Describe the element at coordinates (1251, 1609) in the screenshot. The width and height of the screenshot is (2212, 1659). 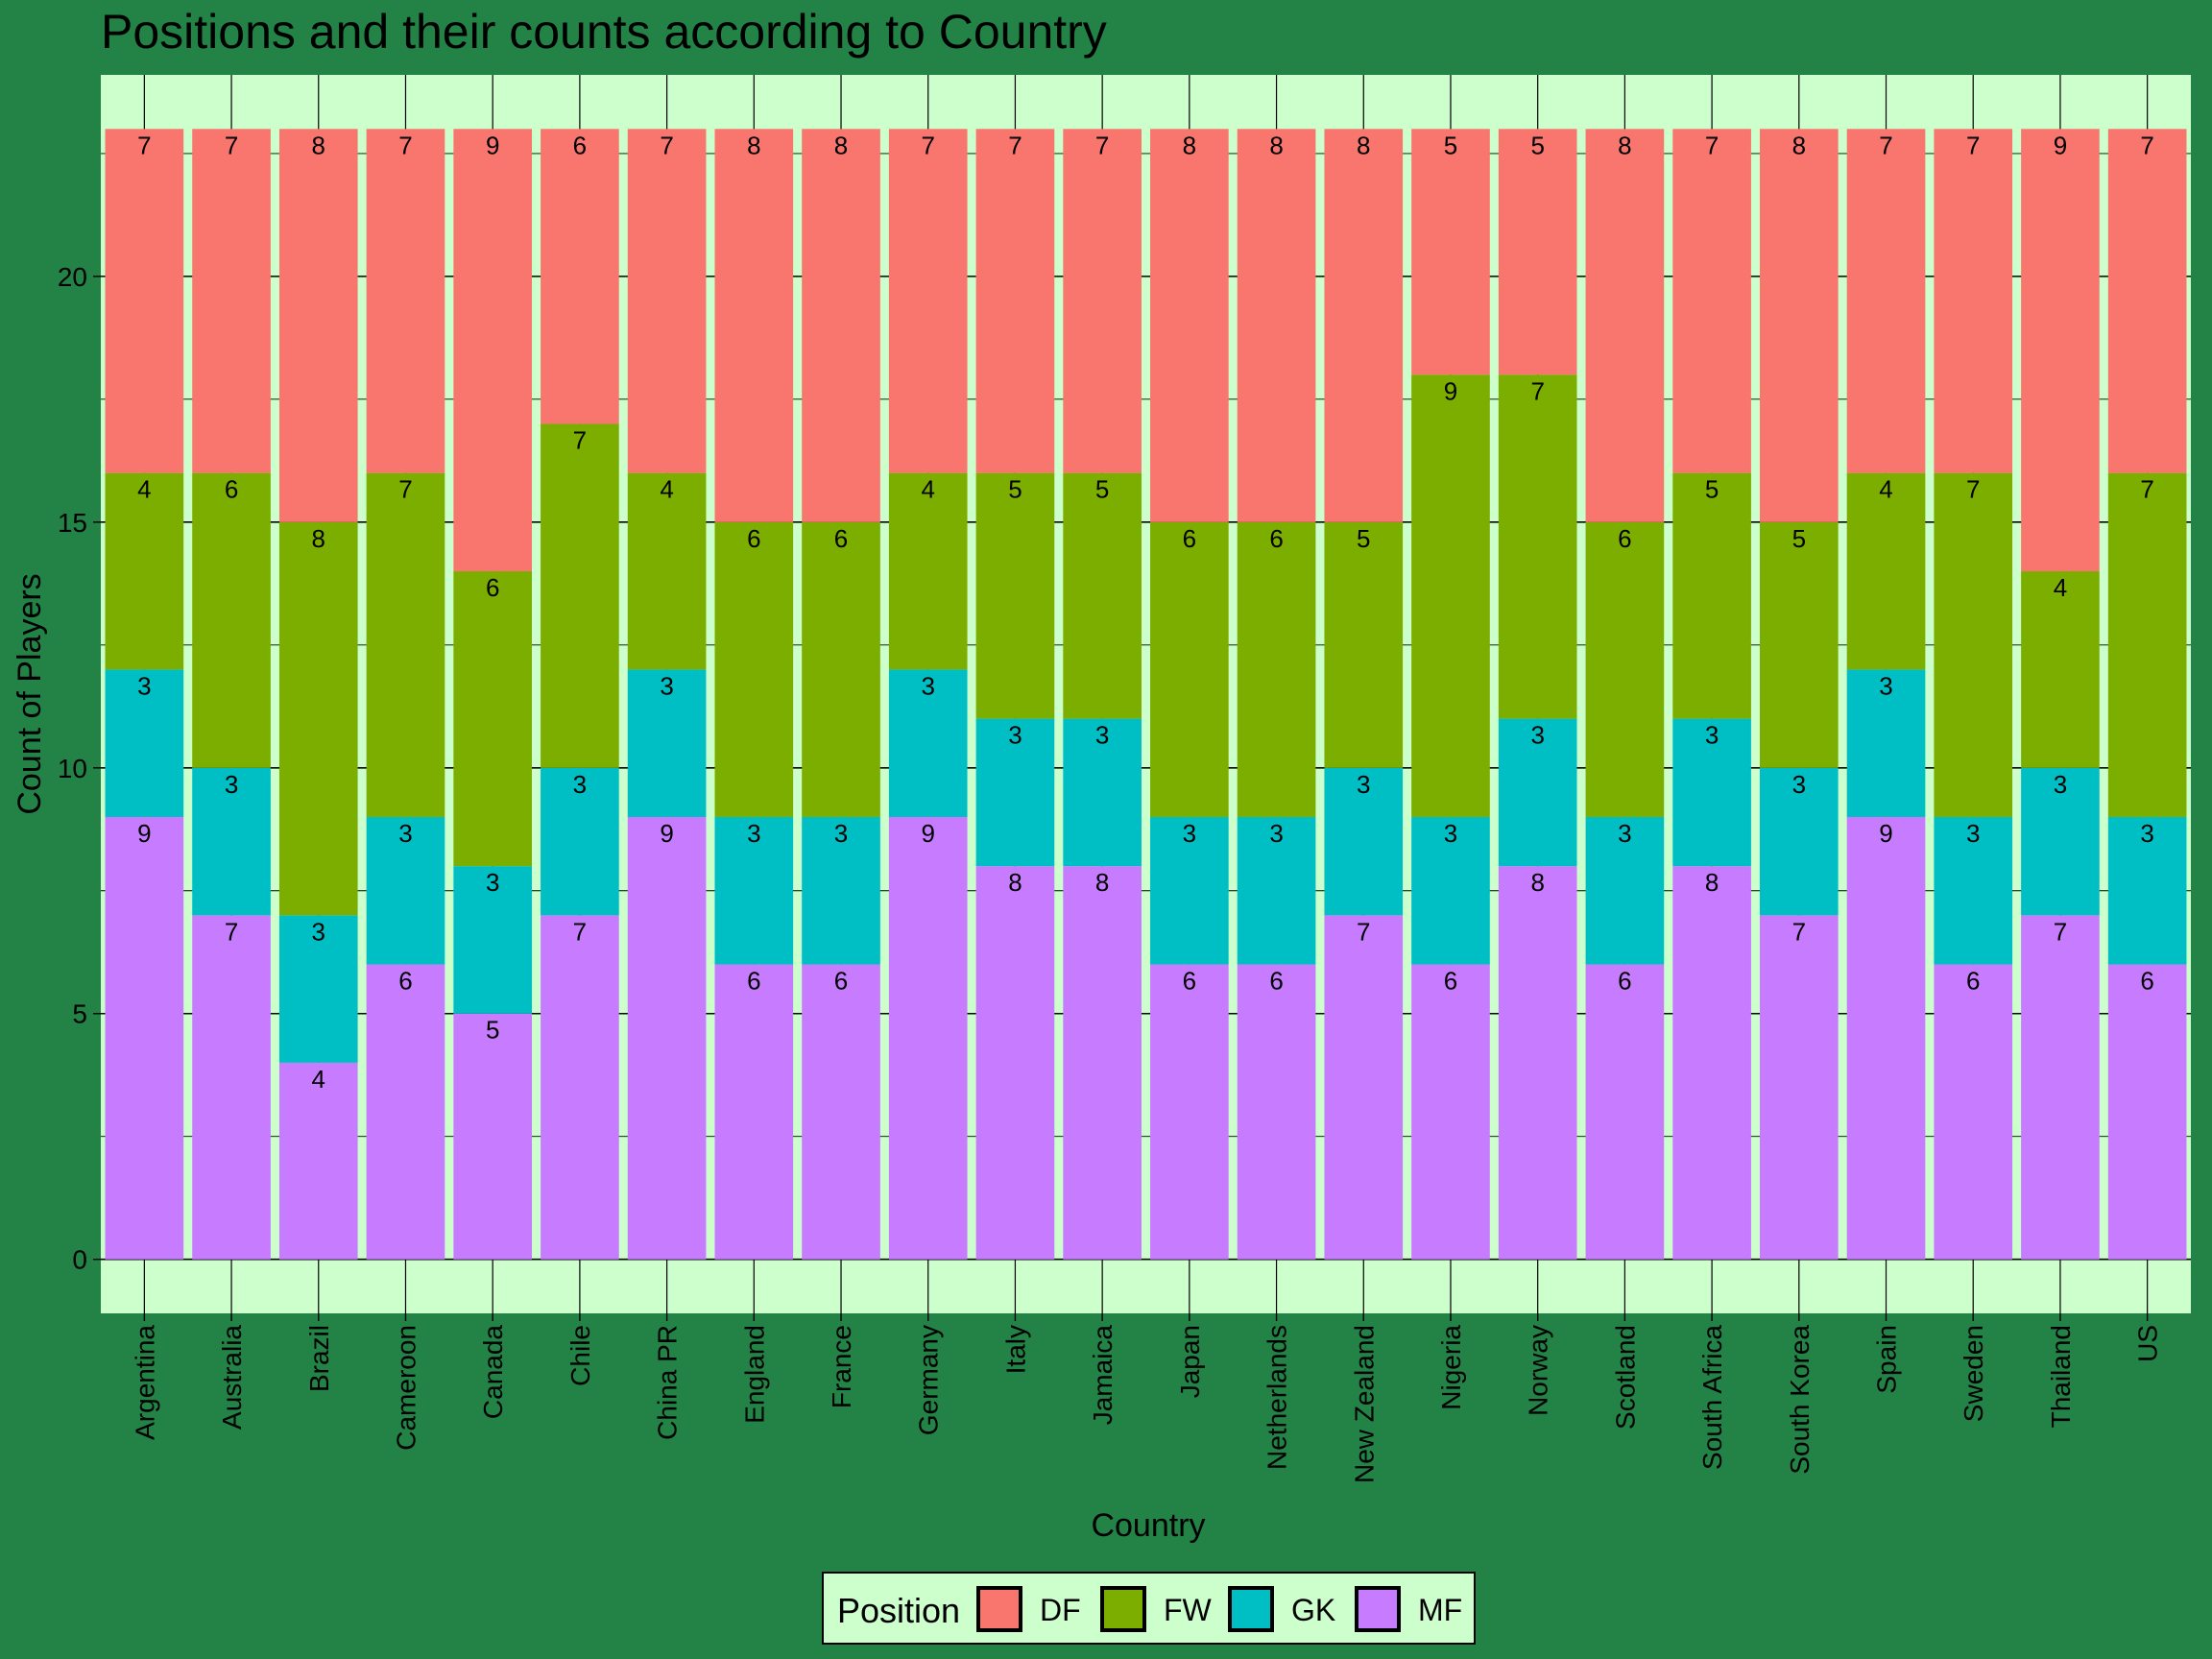
I see `legend-key-gk` at that location.